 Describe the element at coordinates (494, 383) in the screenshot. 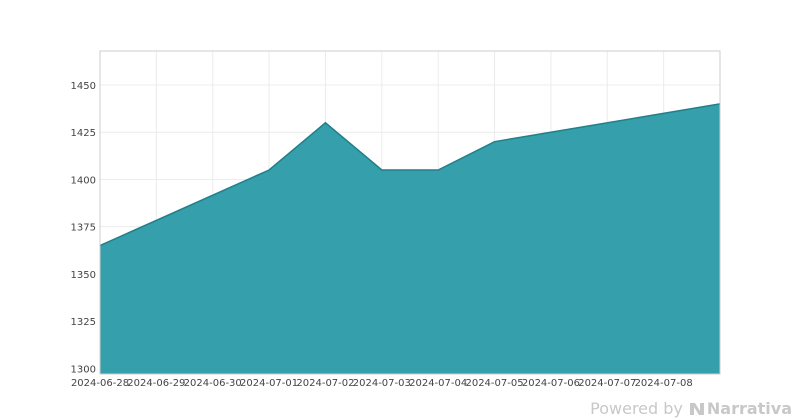

I see `x-tick-label: 2024-07-05` at that location.